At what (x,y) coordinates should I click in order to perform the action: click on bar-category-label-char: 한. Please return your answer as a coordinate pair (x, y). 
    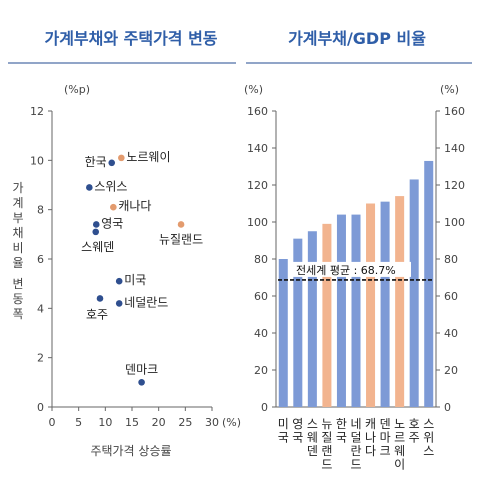
    Looking at the image, I should click on (341, 424).